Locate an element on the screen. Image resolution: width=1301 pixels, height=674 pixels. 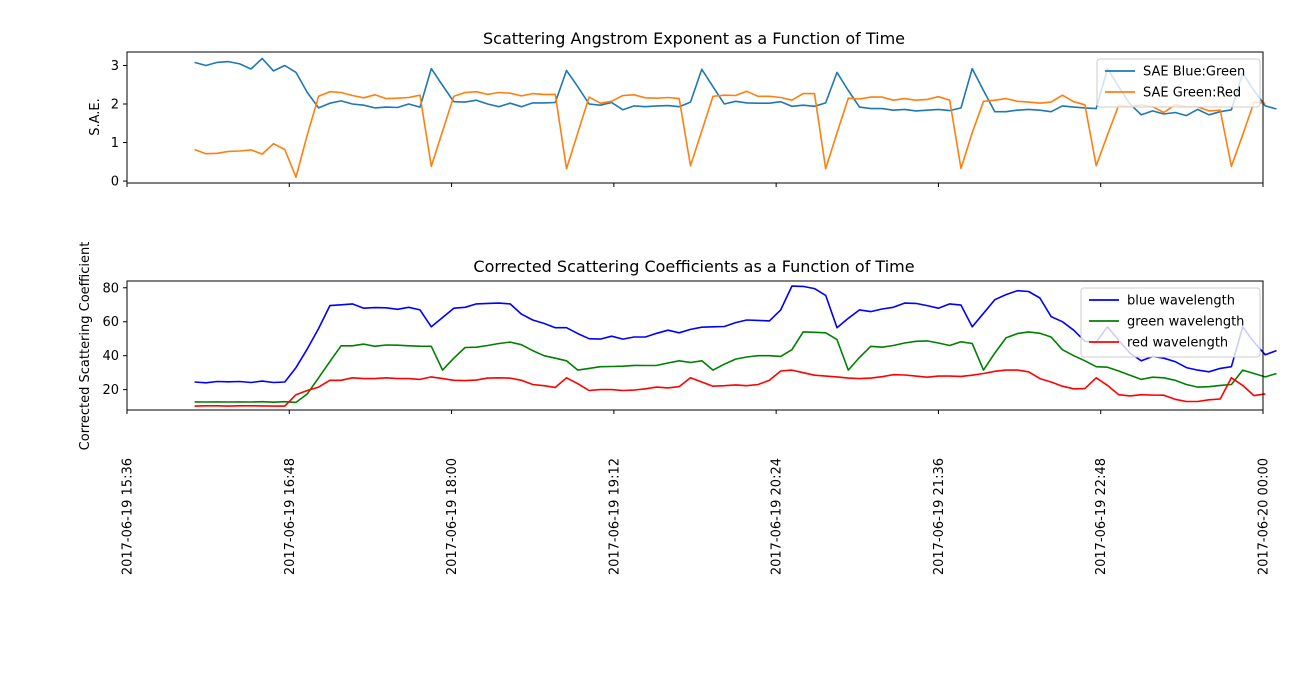
series-line-sae-green-red is located at coordinates (730, 134).